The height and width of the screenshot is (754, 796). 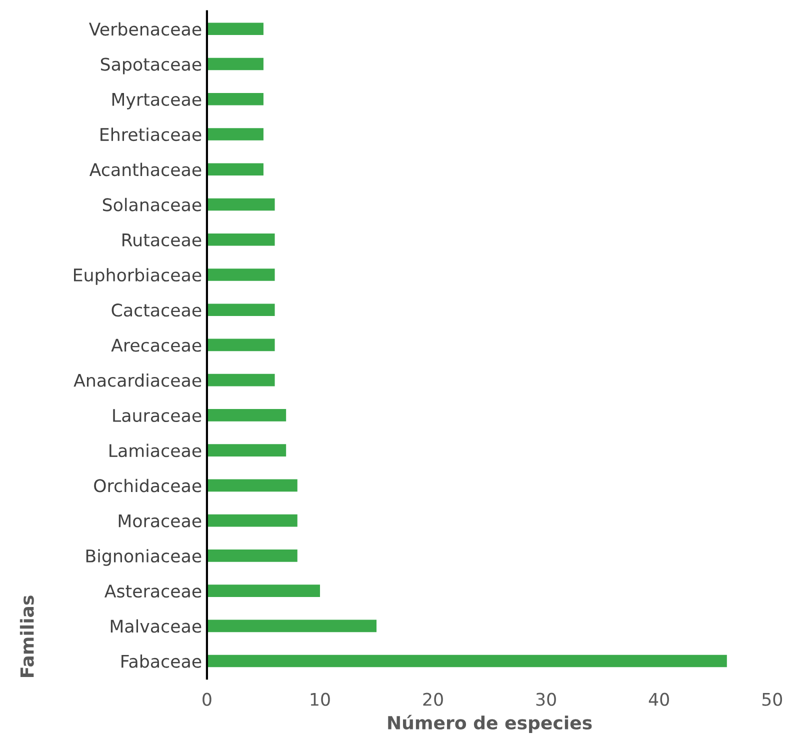 I want to click on y-tick-label: Solanaceae, so click(x=152, y=205).